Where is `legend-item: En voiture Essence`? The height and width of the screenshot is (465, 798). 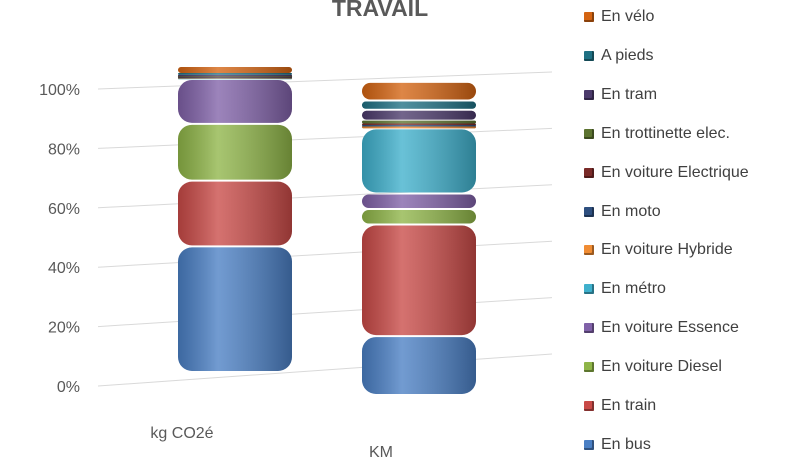
legend-item: En voiture Essence is located at coordinates (661, 328).